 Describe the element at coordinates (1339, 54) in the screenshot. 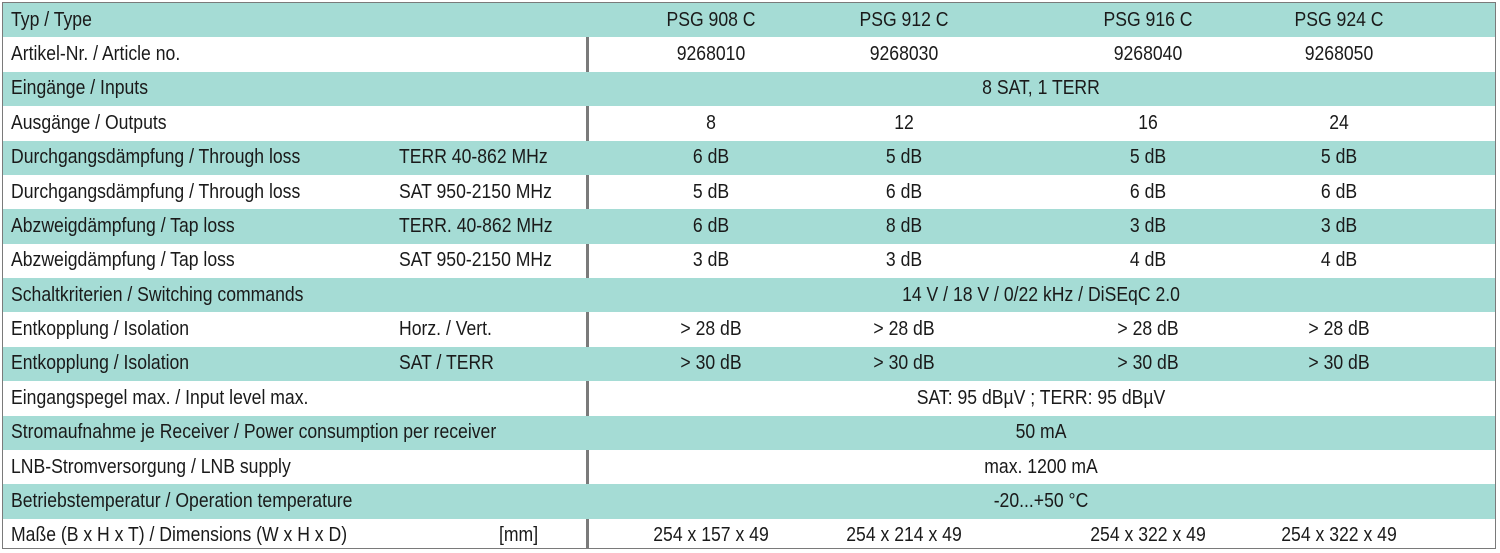

I see `row-value-text: 9268050` at that location.